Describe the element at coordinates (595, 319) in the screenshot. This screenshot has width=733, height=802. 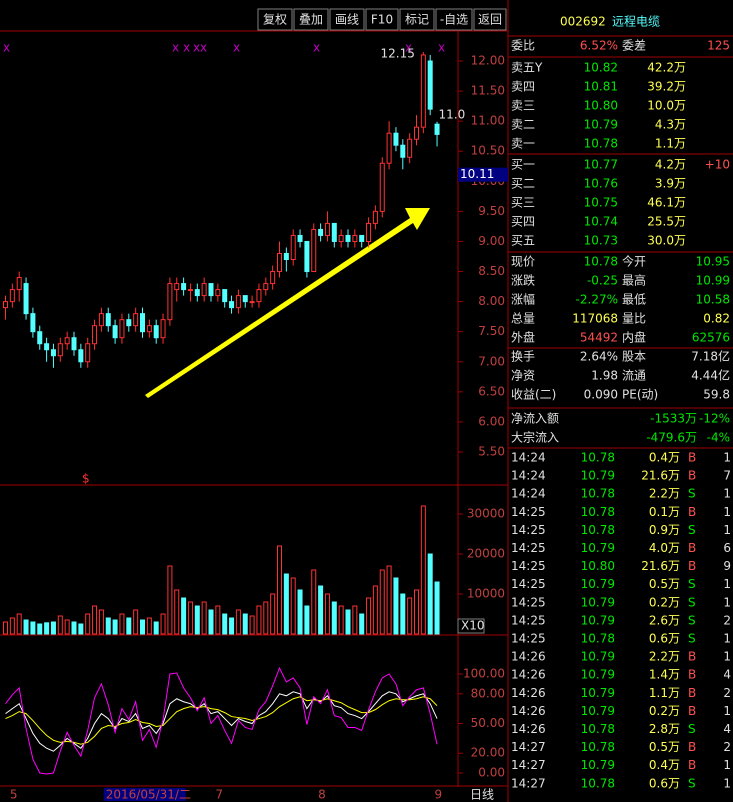
I see `stat-value: 117068` at that location.